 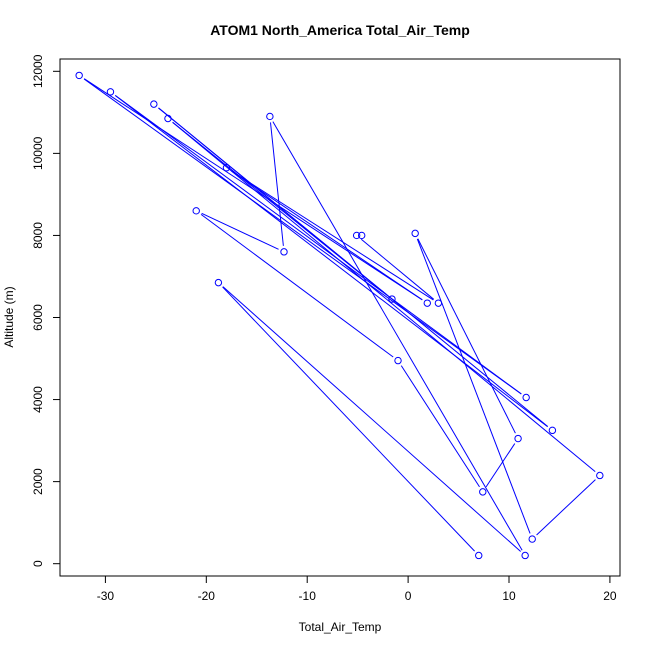 What do you see at coordinates (408, 596) in the screenshot?
I see `x-tick-label: 0` at bounding box center [408, 596].